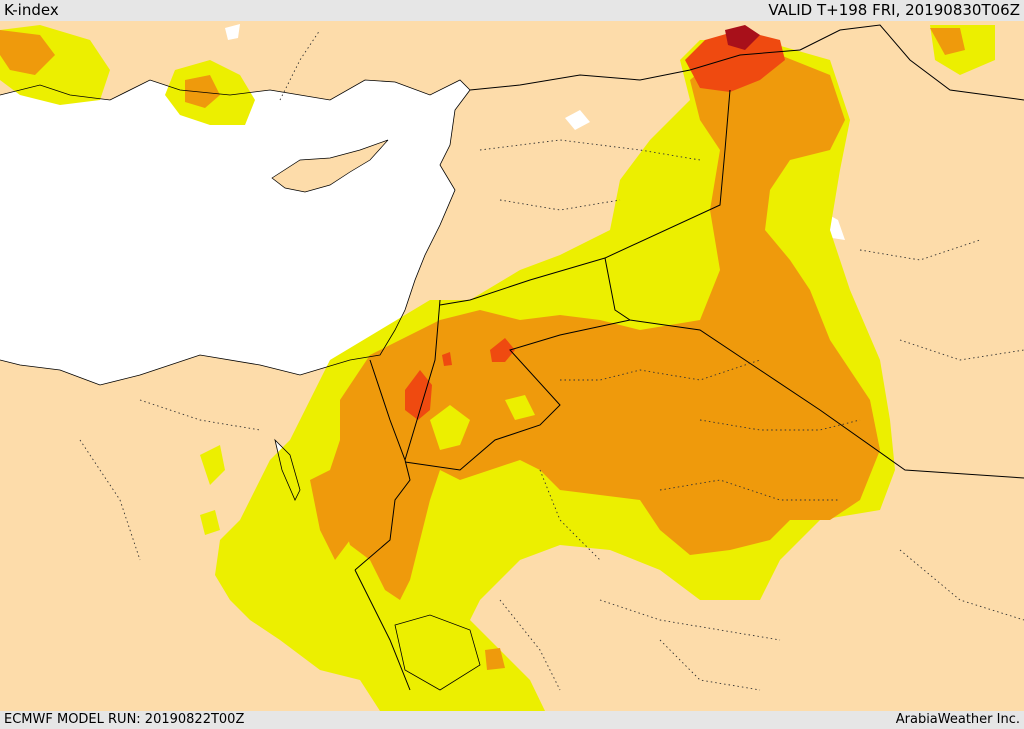 The height and width of the screenshot is (729, 1024). What do you see at coordinates (31, 10) in the screenshot?
I see `map-title: K-index` at bounding box center [31, 10].